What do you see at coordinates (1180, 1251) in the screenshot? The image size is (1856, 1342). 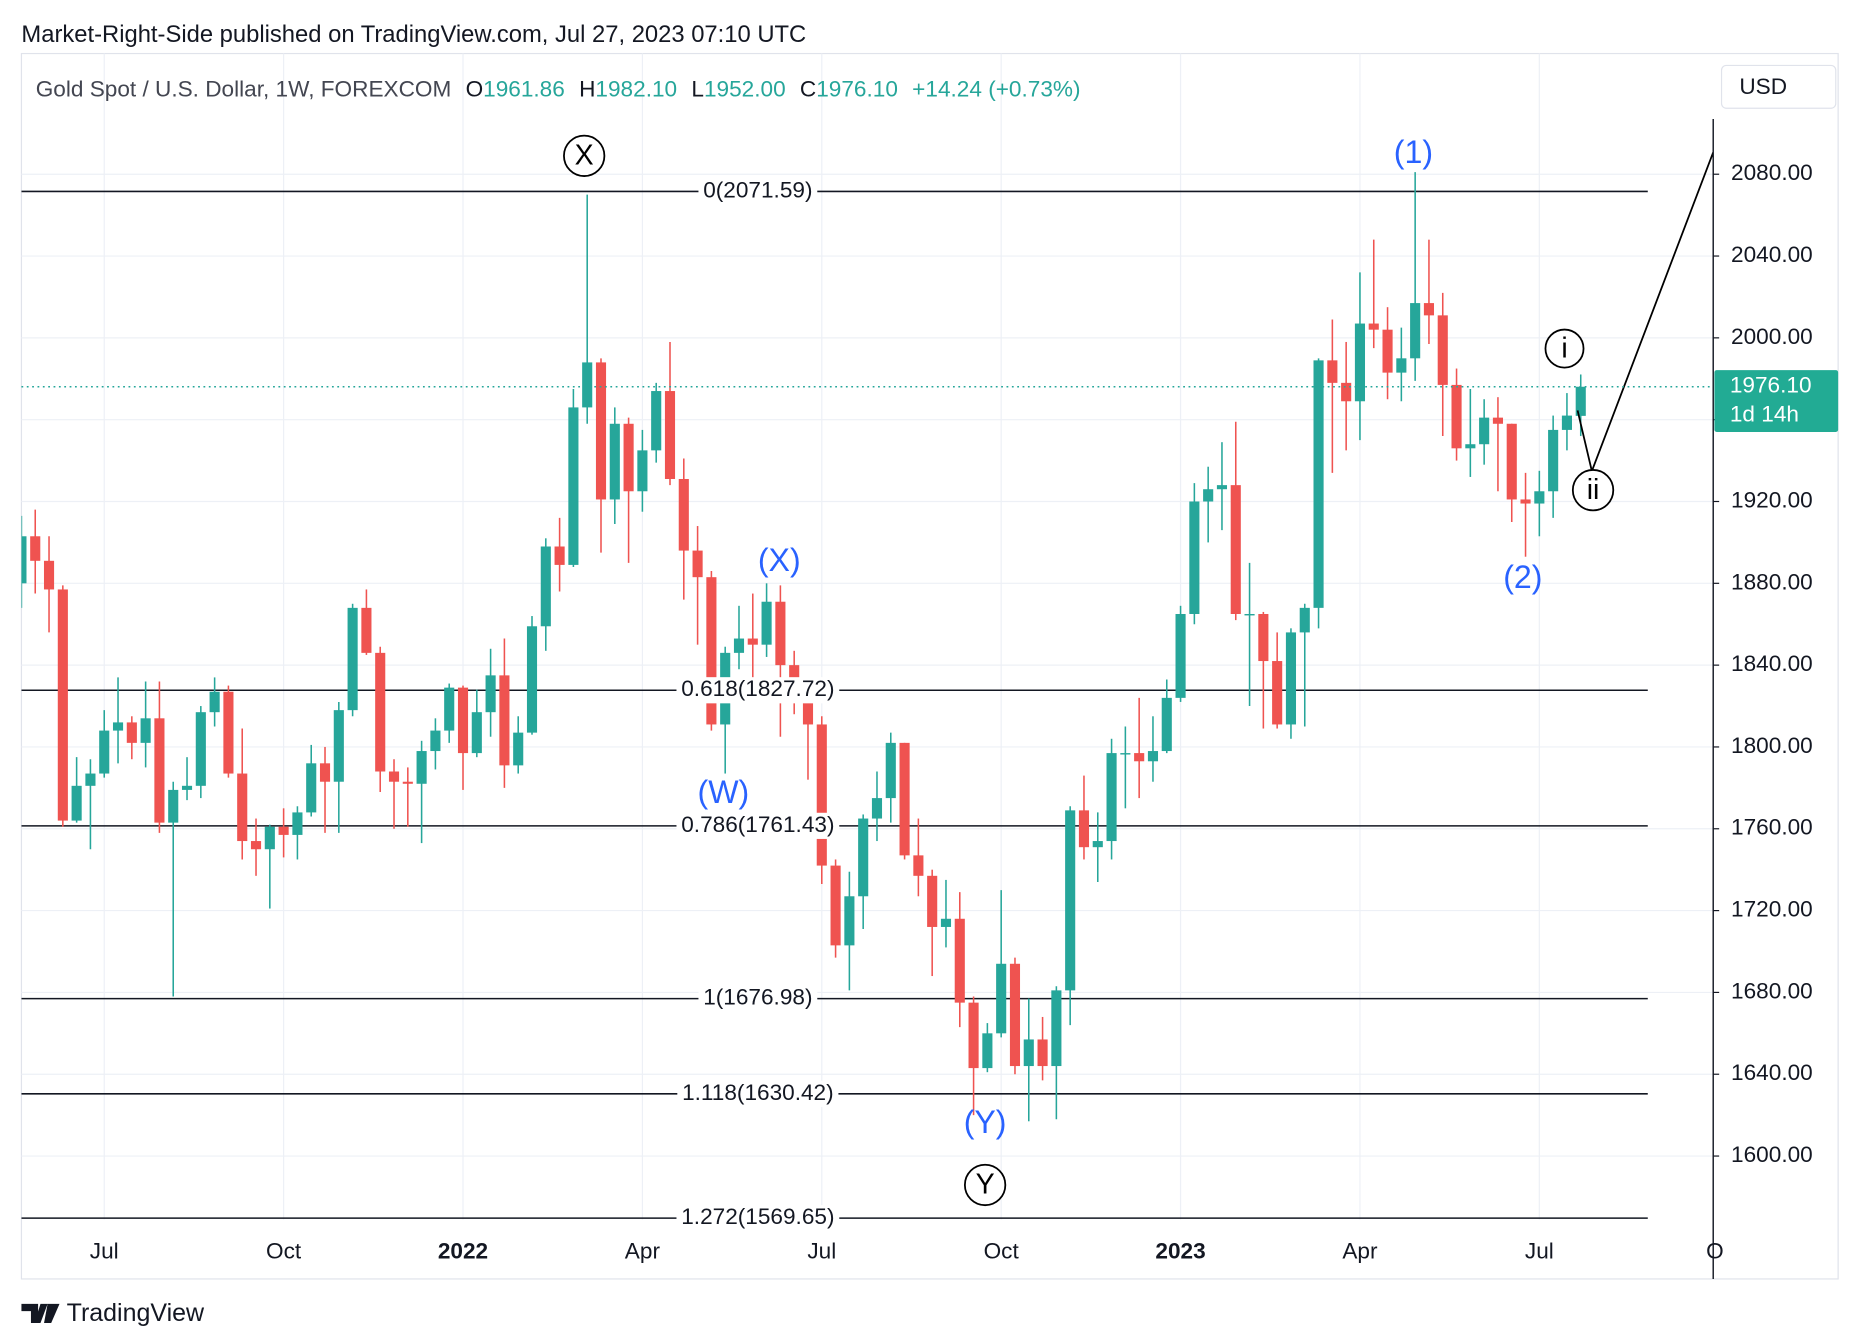 I see `x-tick-label: 2023` at bounding box center [1180, 1251].